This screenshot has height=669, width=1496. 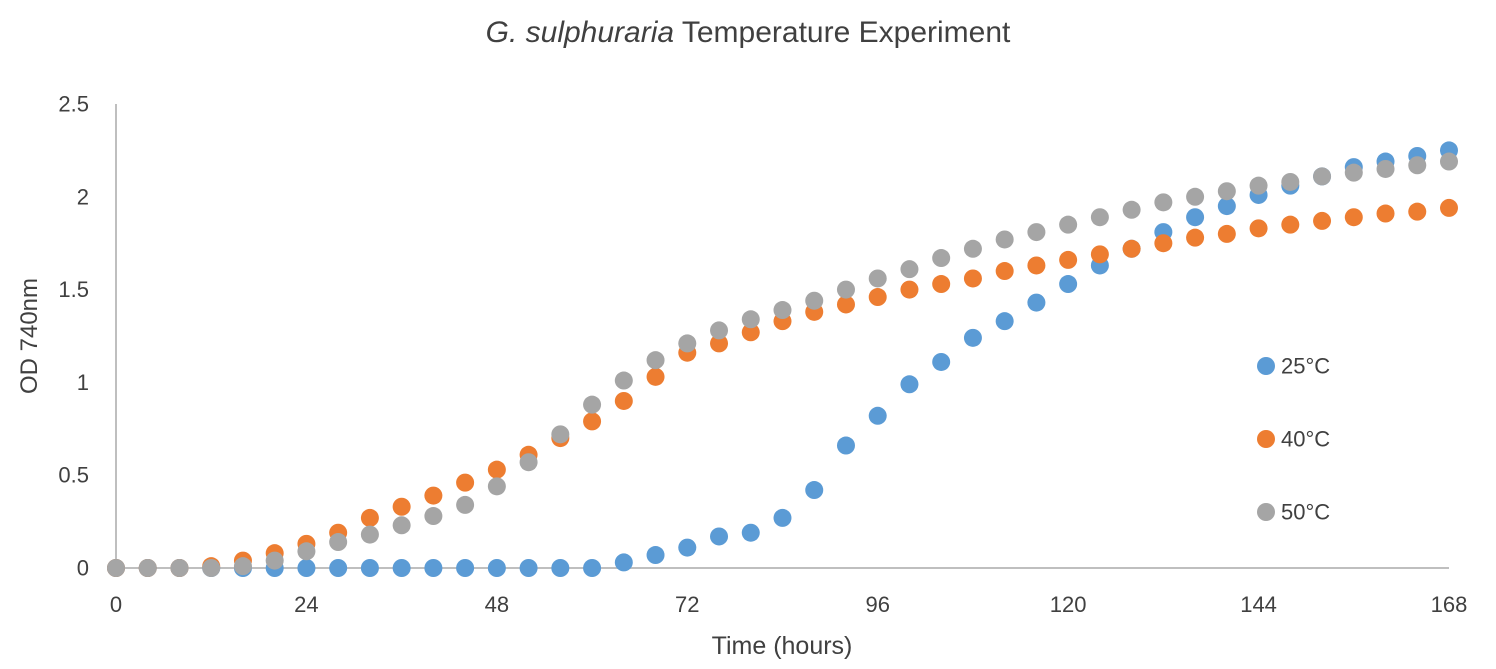 What do you see at coordinates (748, 33) in the screenshot?
I see `chart-title: G. sulphuraria Temperature Experiment` at bounding box center [748, 33].